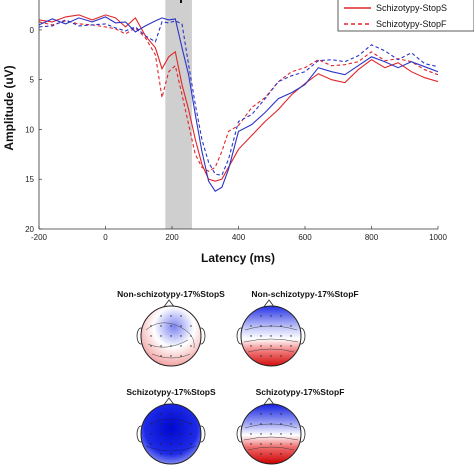 This screenshot has height=474, width=474. I want to click on x-tick-label: 200, so click(172, 237).